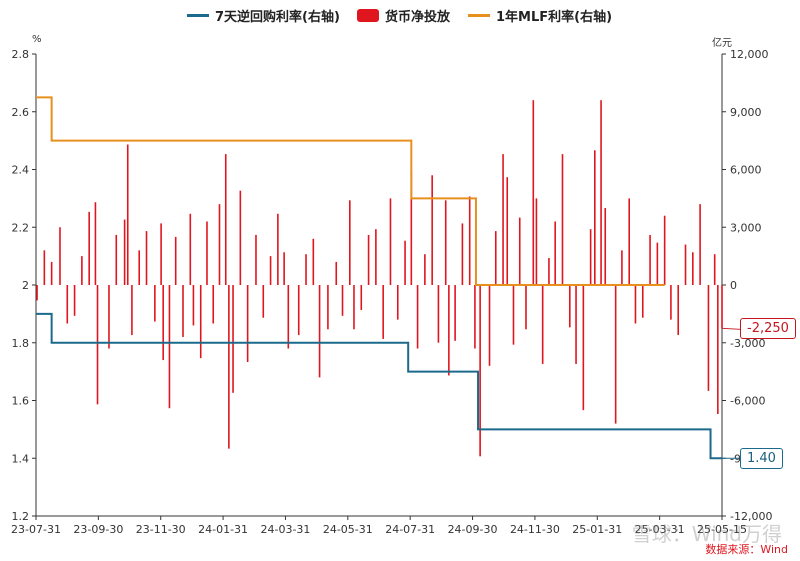 Image resolution: width=800 pixels, height=561 pixels. I want to click on legend-swatch-net, so click(368, 15).